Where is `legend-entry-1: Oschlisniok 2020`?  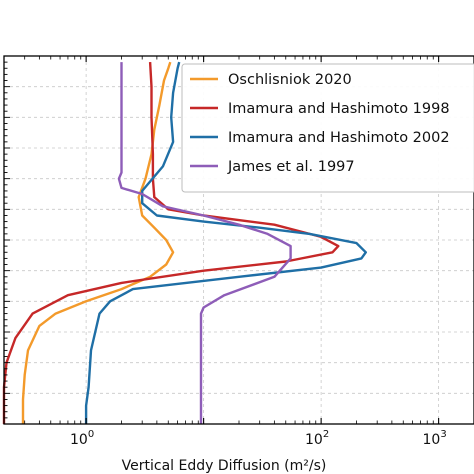 legend-entry-1: Oschlisniok 2020 is located at coordinates (290, 80).